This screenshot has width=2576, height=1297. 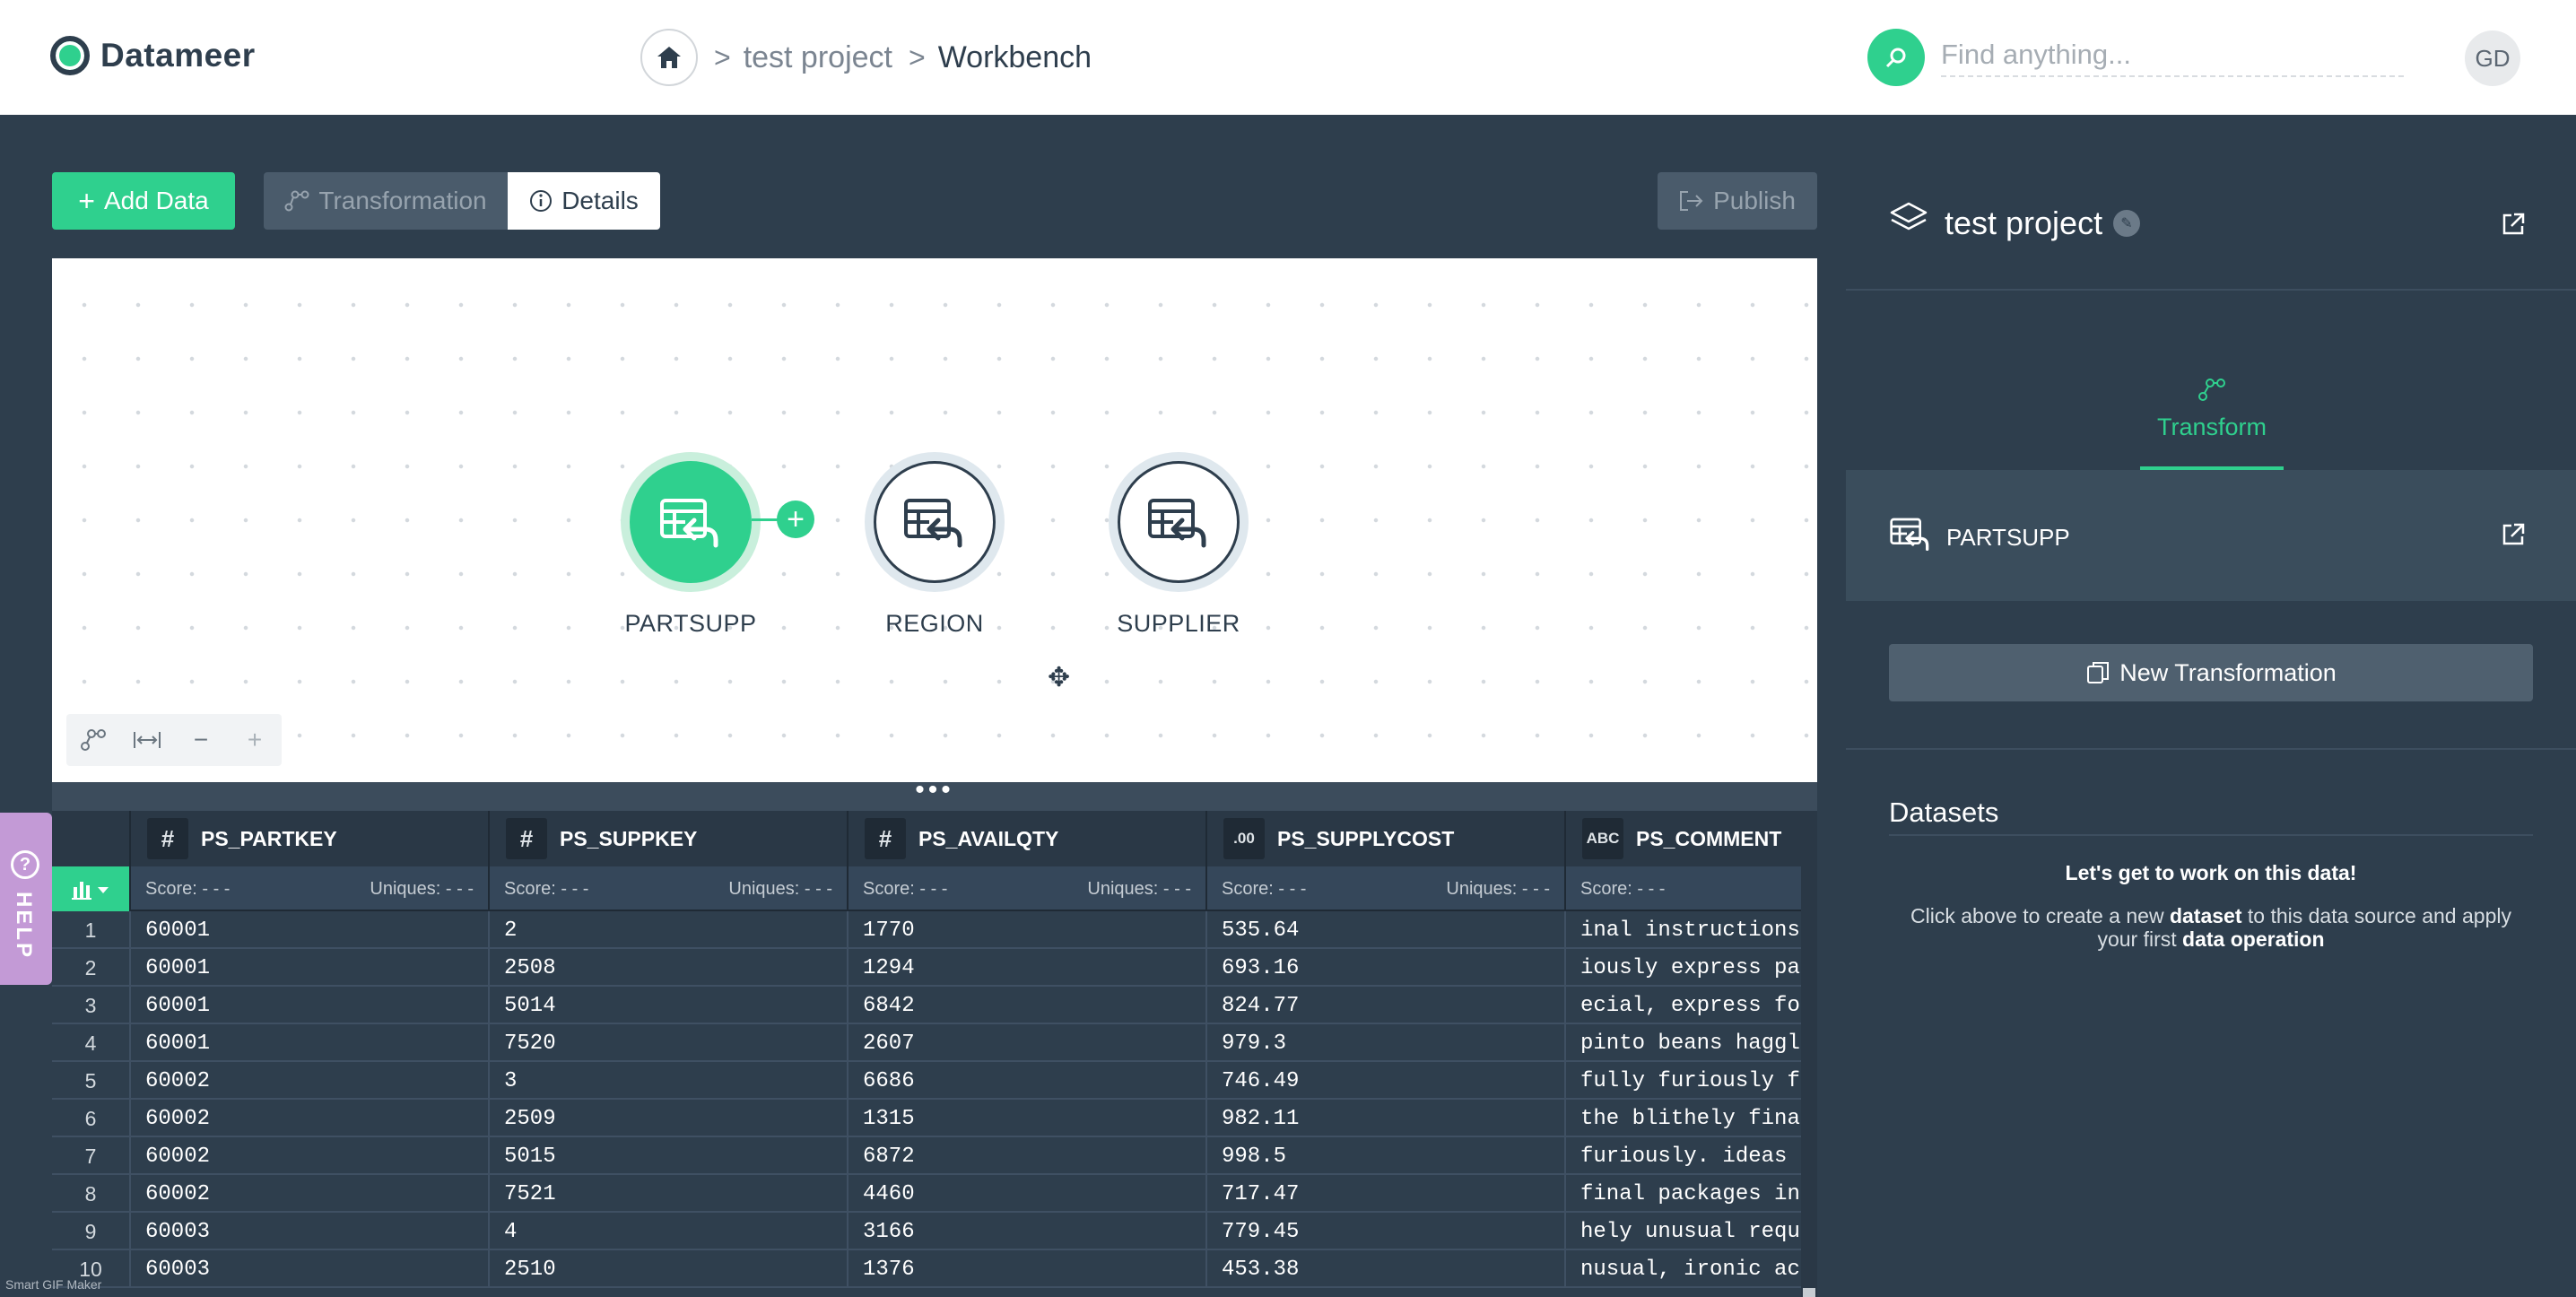 I want to click on table-cell: 3, so click(x=667, y=1081).